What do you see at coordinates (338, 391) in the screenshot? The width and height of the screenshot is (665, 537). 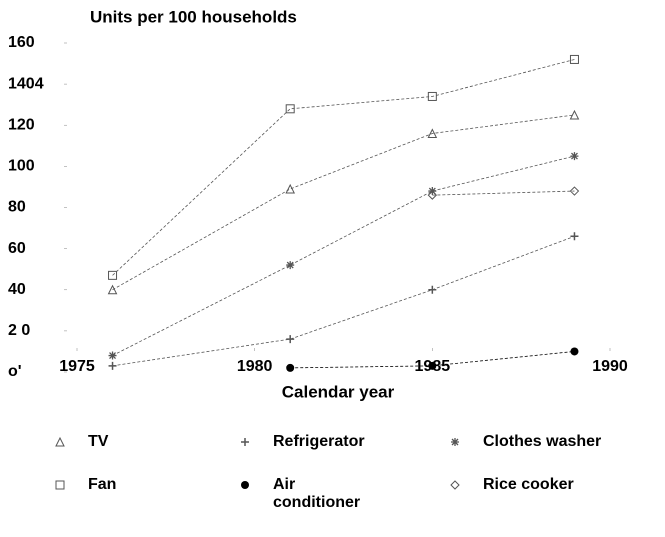 I see `x-axis-label: Calendar year` at bounding box center [338, 391].